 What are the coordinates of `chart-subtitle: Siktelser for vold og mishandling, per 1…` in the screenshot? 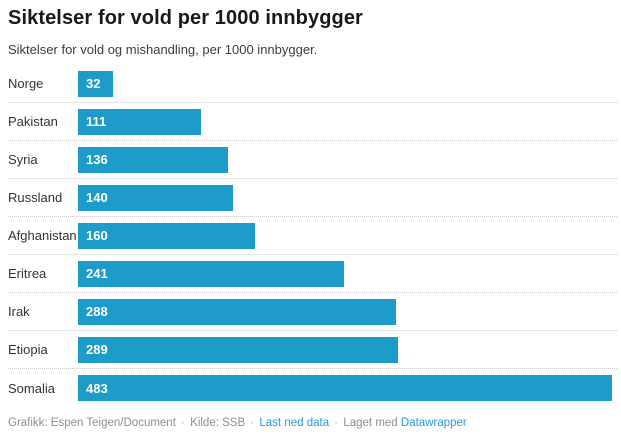 It's located at (163, 49).